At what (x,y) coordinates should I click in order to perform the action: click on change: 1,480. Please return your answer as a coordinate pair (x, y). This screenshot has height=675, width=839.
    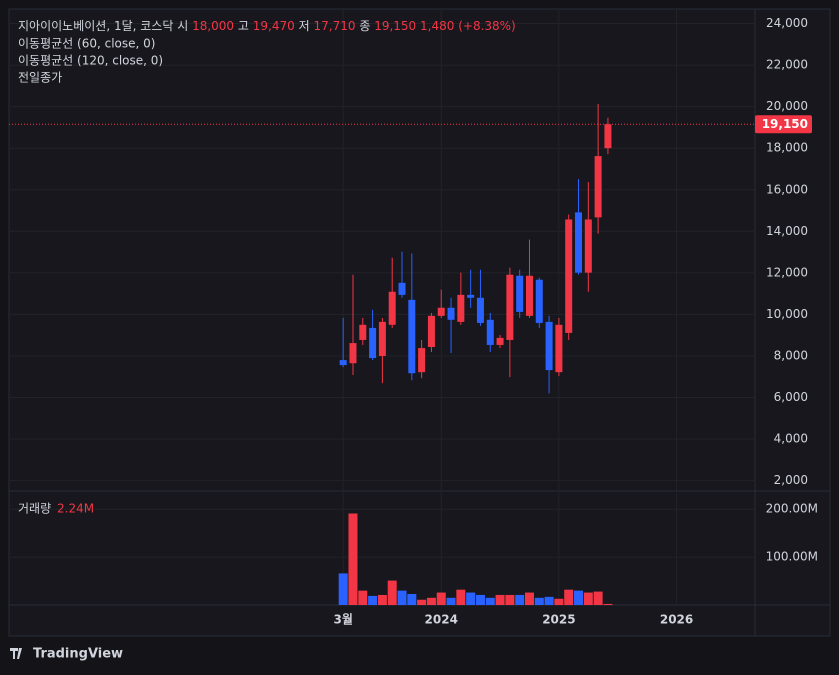
    Looking at the image, I should click on (437, 26).